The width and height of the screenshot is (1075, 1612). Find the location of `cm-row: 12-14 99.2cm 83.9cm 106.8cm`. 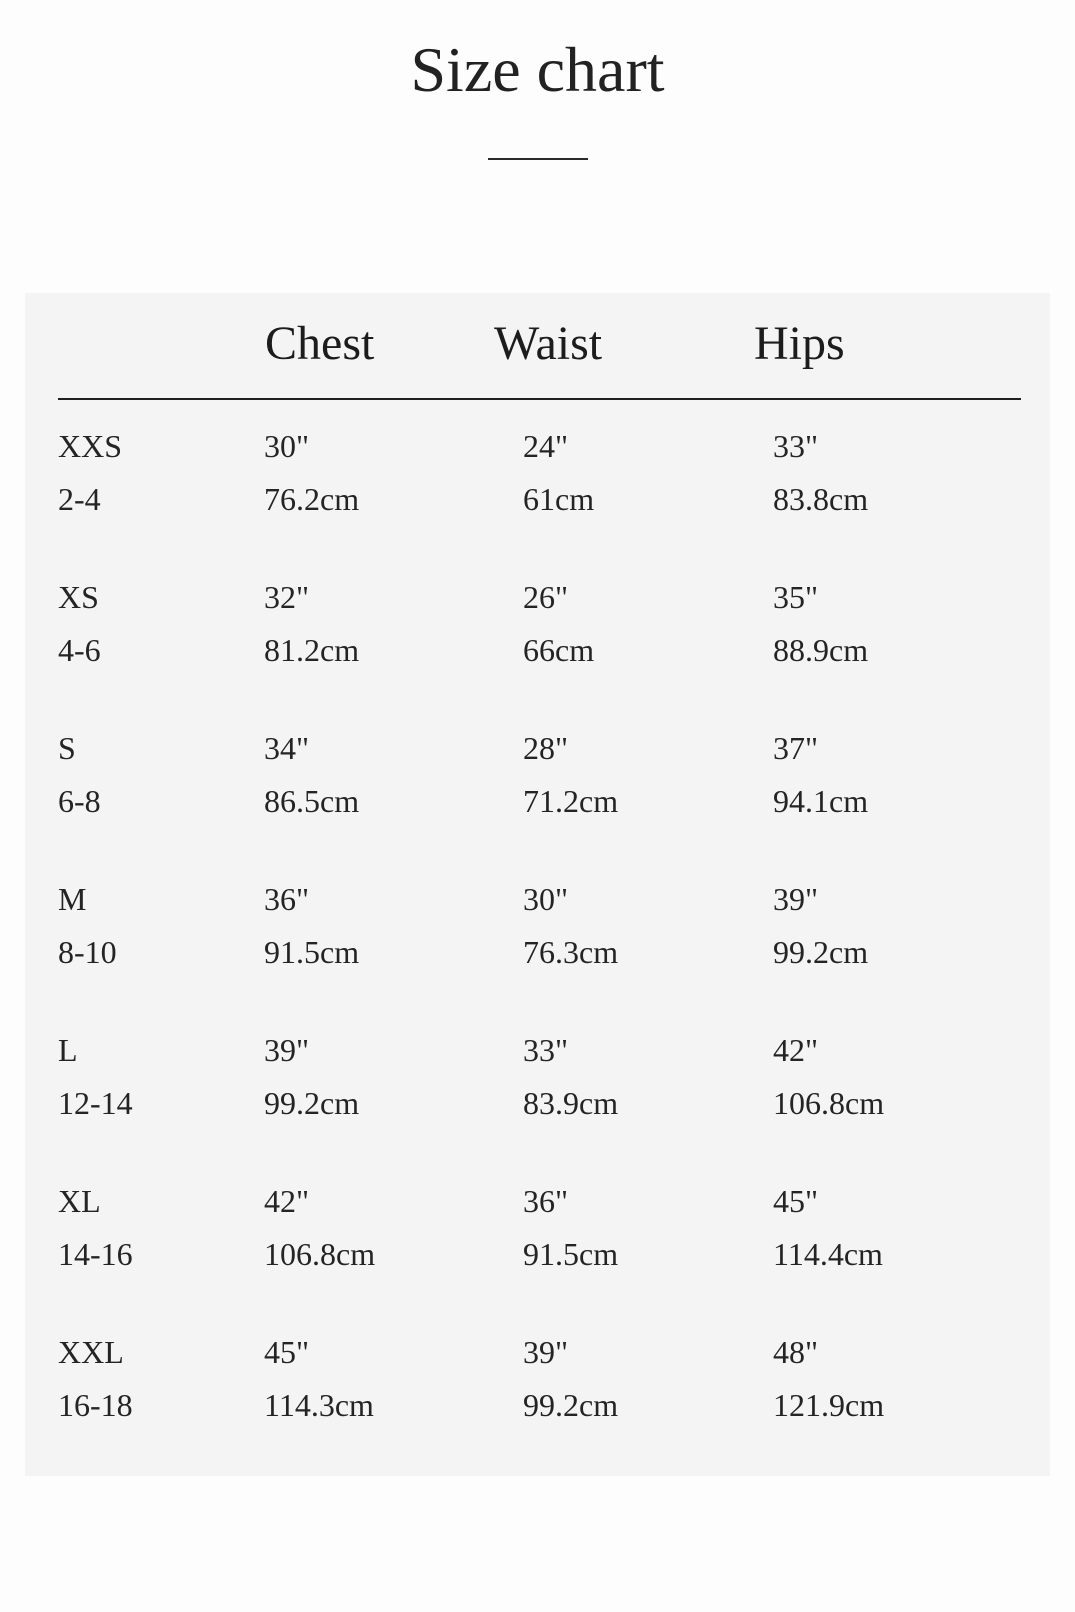

cm-row: 12-14 99.2cm 83.9cm 106.8cm is located at coordinates (554, 1103).